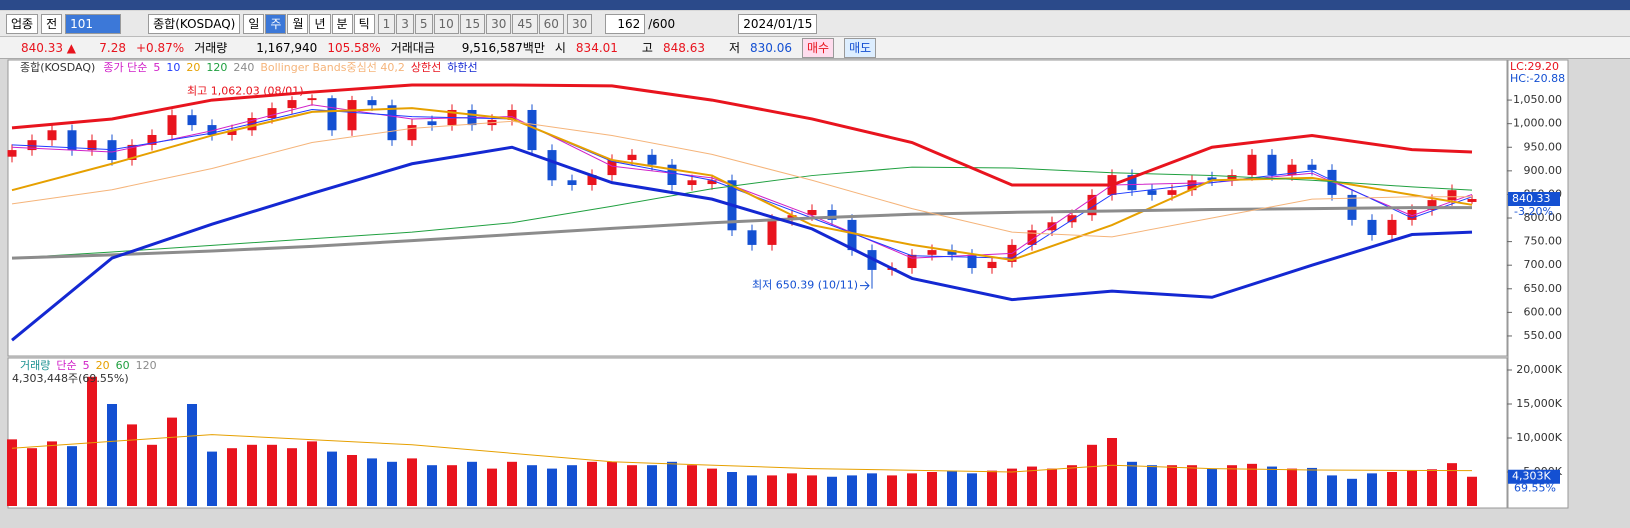  What do you see at coordinates (342, 23) in the screenshot?
I see `period-button: 분` at bounding box center [342, 23].